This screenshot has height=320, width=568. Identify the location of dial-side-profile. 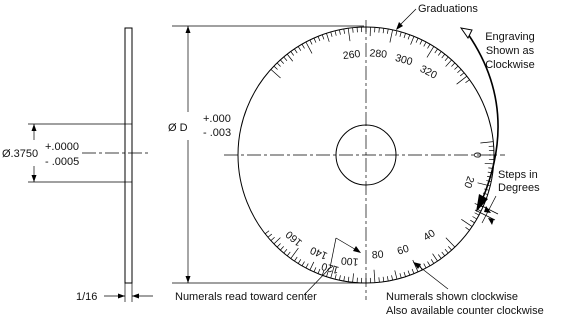
(128, 155).